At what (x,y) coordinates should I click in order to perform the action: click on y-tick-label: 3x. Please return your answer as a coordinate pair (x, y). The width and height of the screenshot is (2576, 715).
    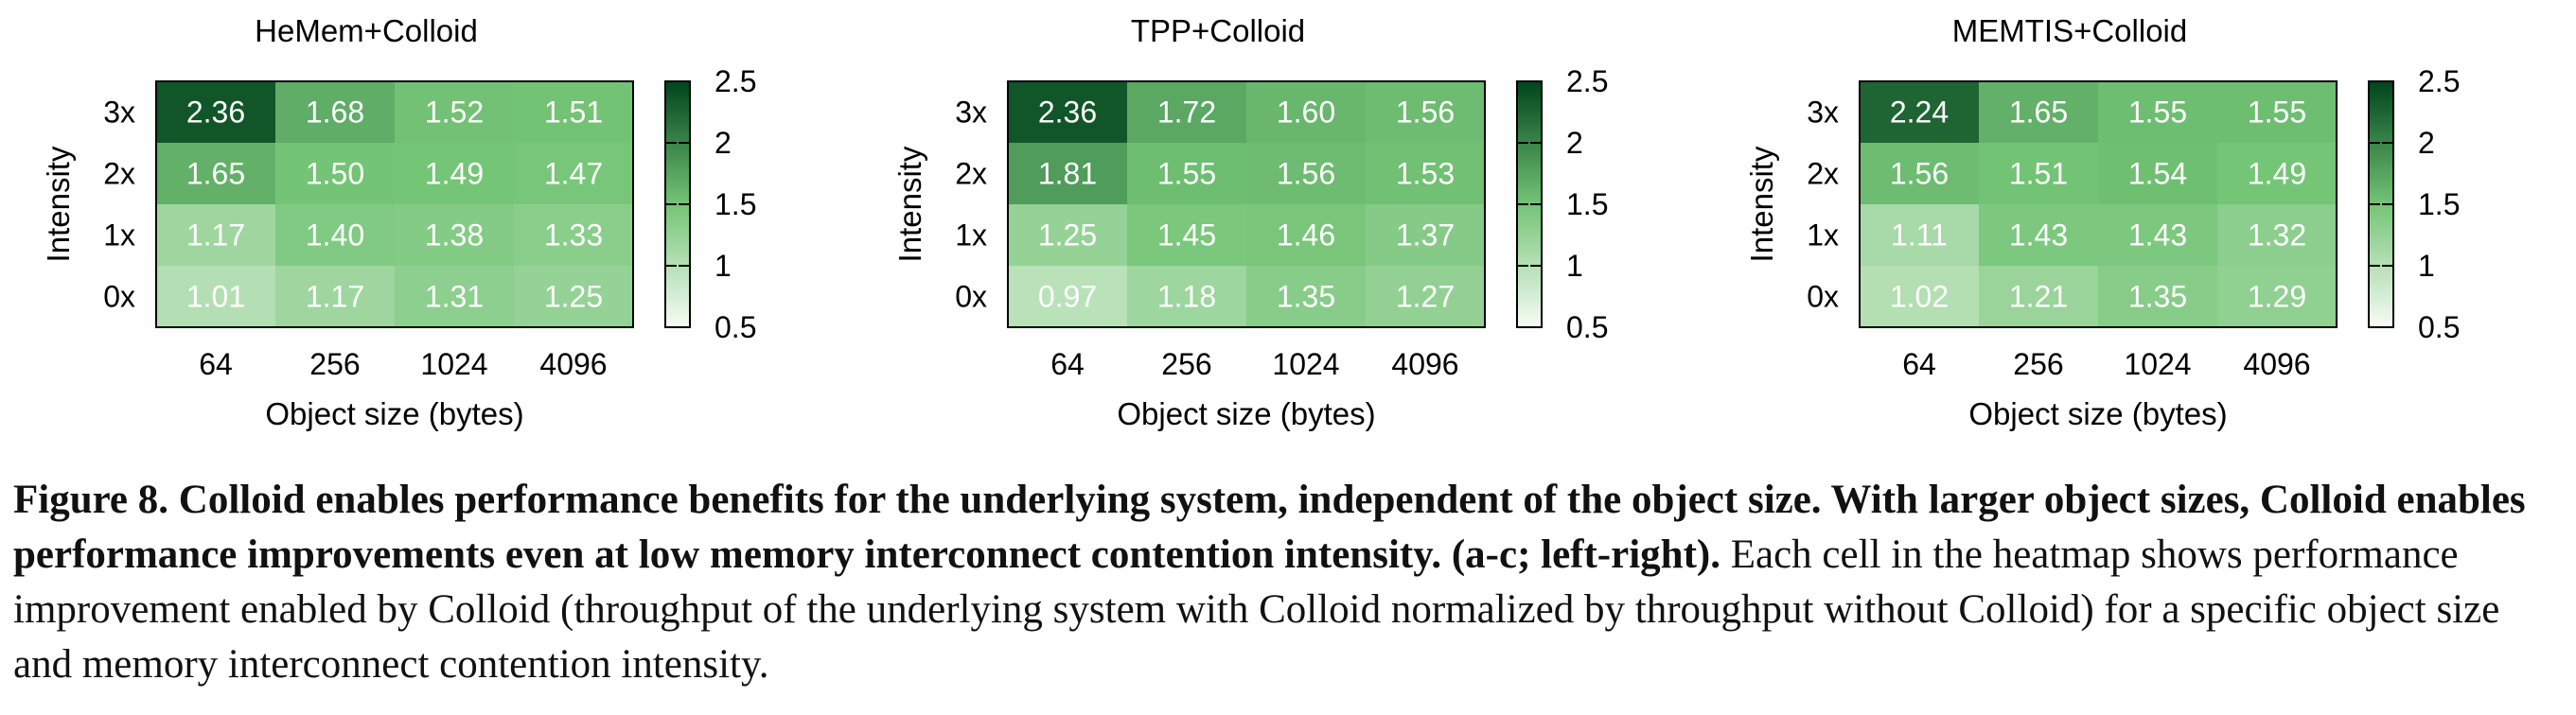
    Looking at the image, I should click on (971, 113).